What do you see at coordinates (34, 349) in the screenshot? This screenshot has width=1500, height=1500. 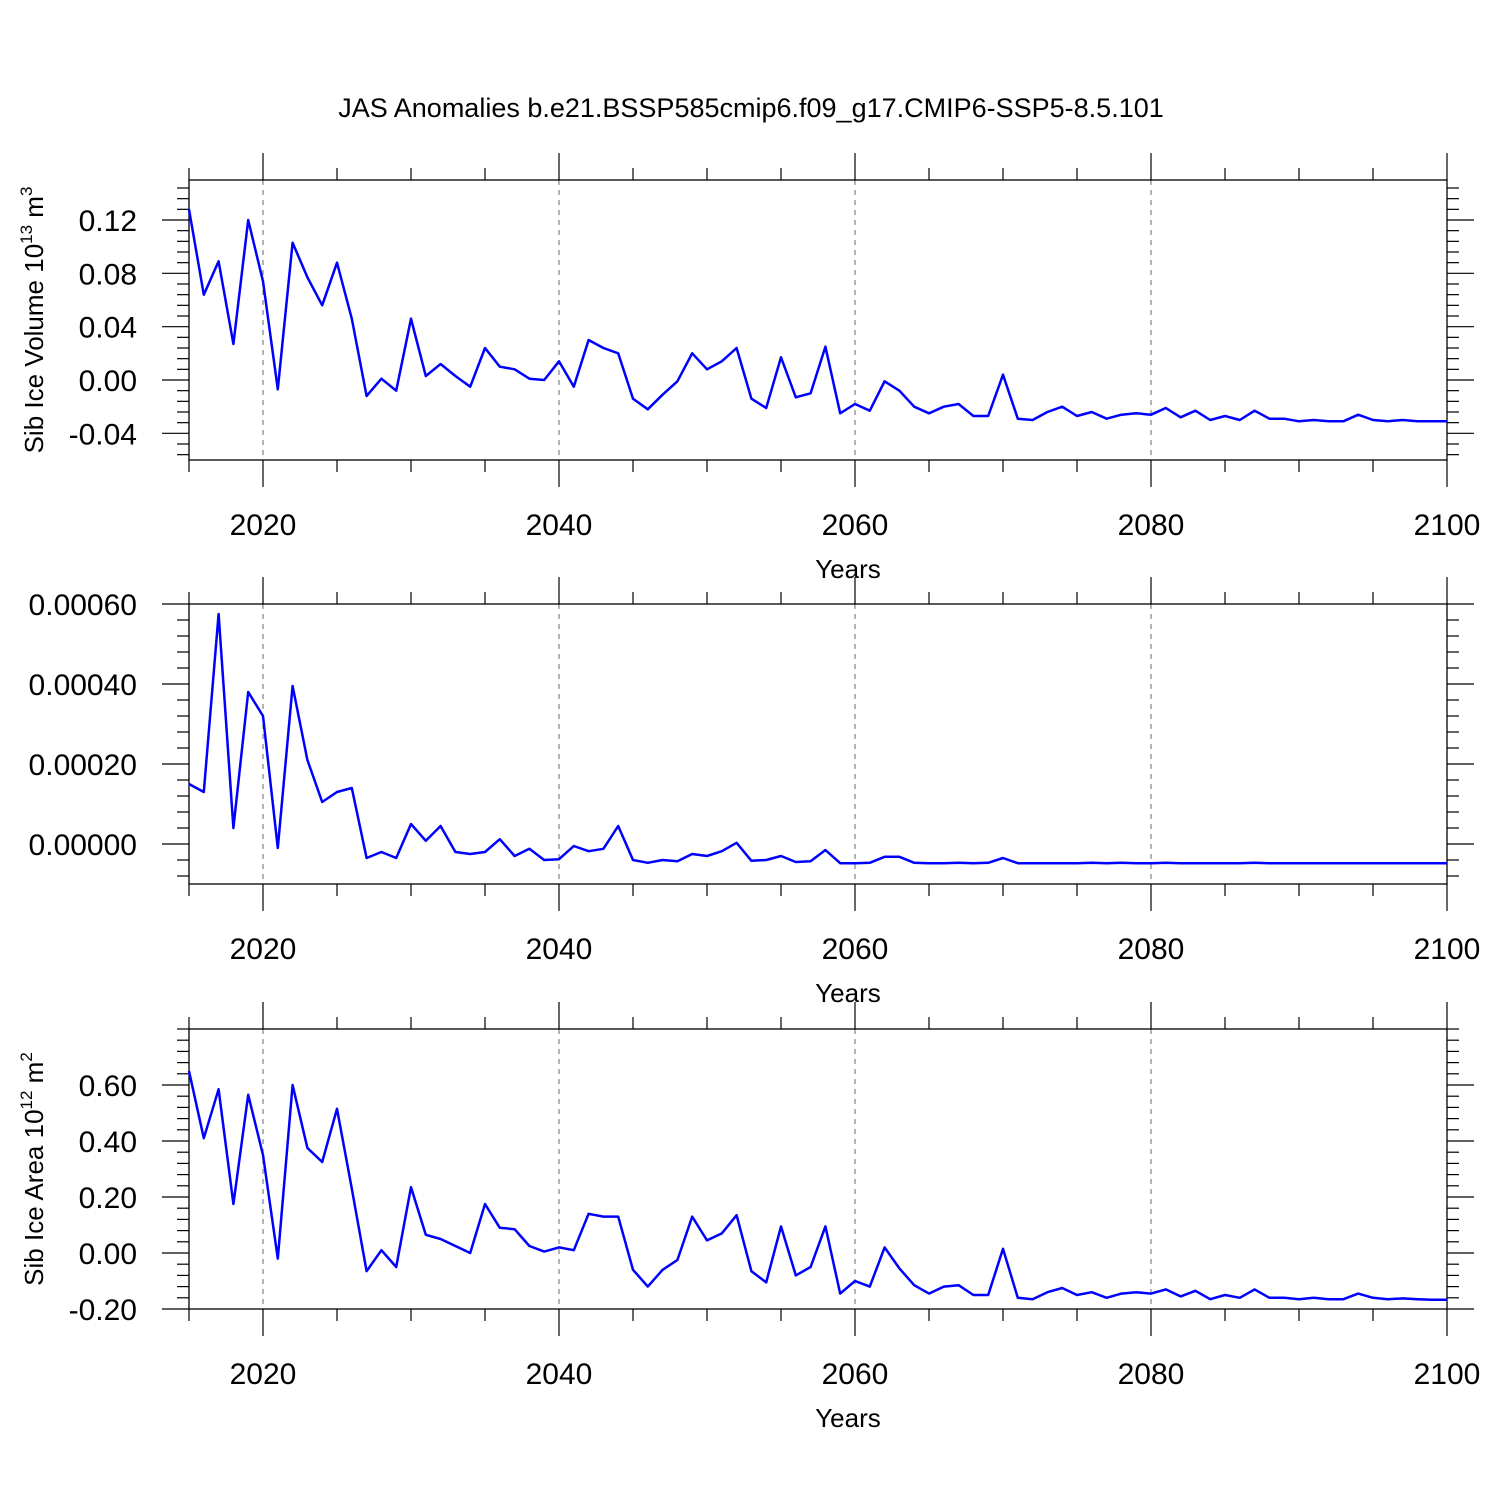 I see `y-axis-label-part: Sib Ice Volume 10` at bounding box center [34, 349].